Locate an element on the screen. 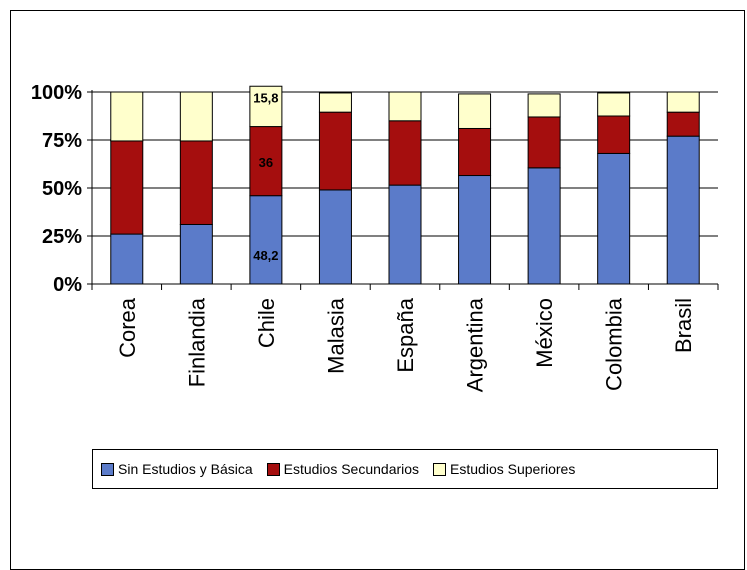 The width and height of the screenshot is (747, 570). x-tick-label-3: Malasia is located at coordinates (335, 335).